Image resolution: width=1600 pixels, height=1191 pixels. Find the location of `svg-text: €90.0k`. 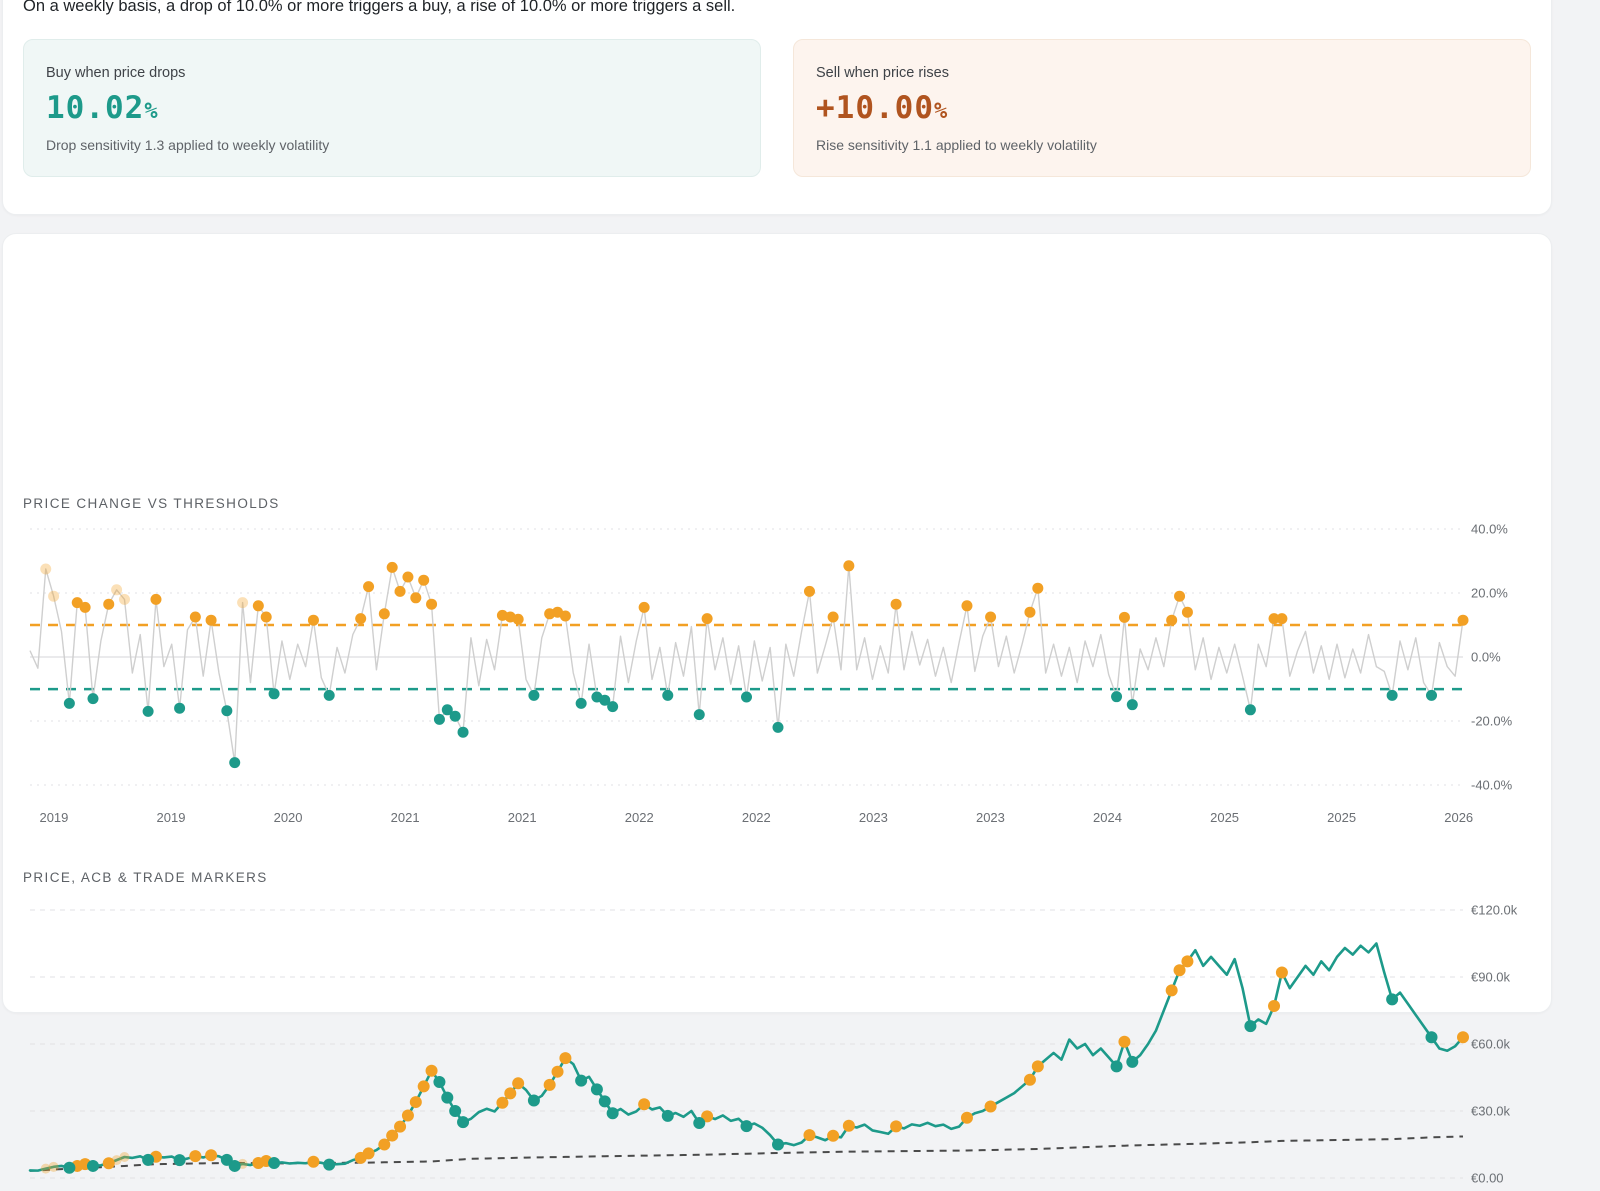

svg-text: €90.0k is located at coordinates (1491, 977).